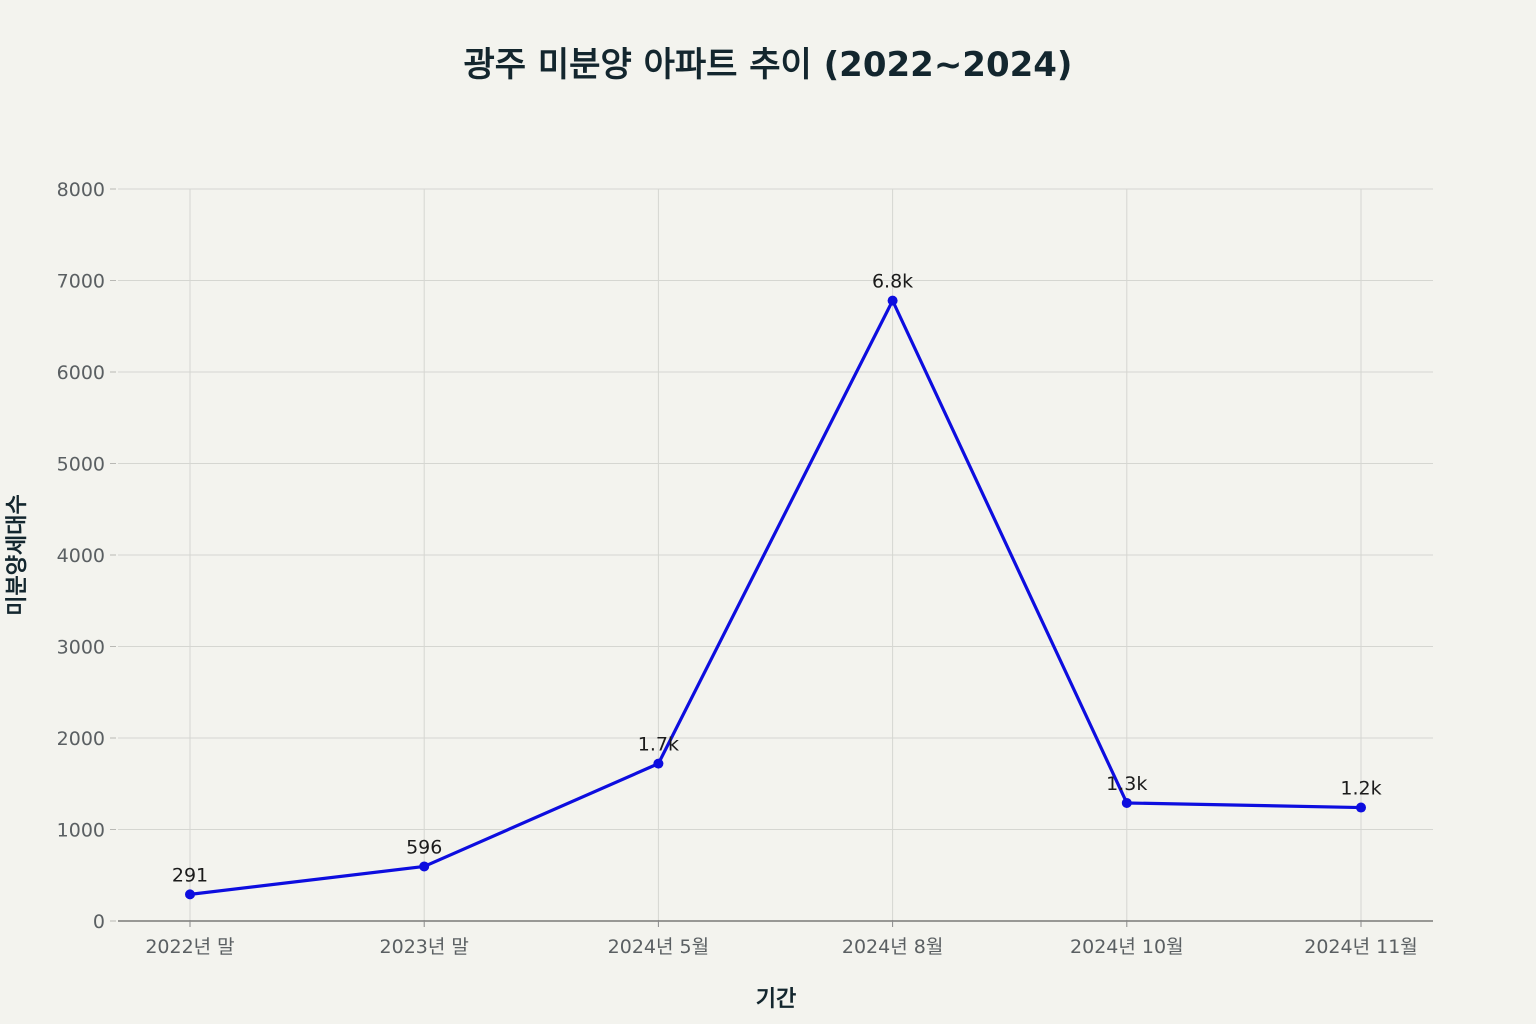 The height and width of the screenshot is (1024, 1536). Describe the element at coordinates (81, 739) in the screenshot. I see `y-tick-label: 2000` at that location.